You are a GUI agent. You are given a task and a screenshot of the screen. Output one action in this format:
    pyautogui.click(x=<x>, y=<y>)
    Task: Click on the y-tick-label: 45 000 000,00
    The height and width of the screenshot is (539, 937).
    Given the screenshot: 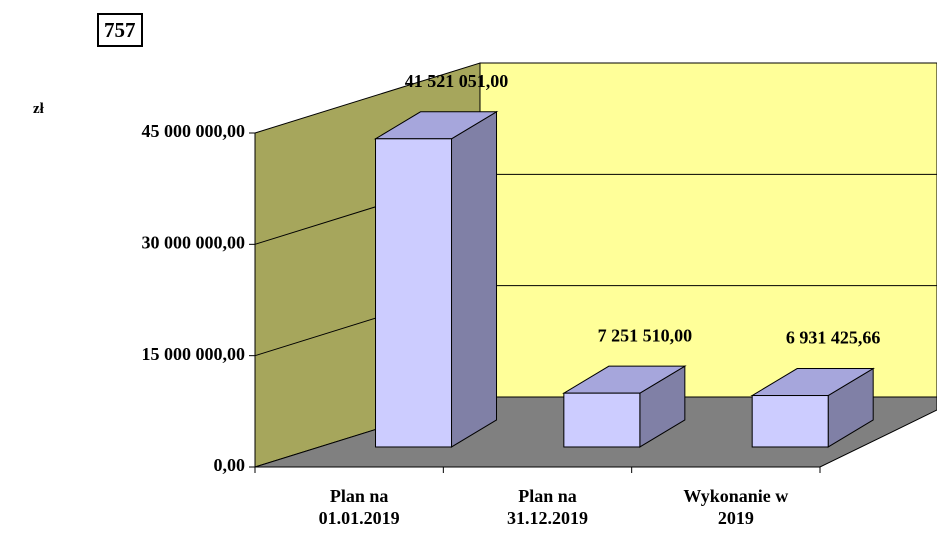 What is the action you would take?
    pyautogui.click(x=194, y=131)
    